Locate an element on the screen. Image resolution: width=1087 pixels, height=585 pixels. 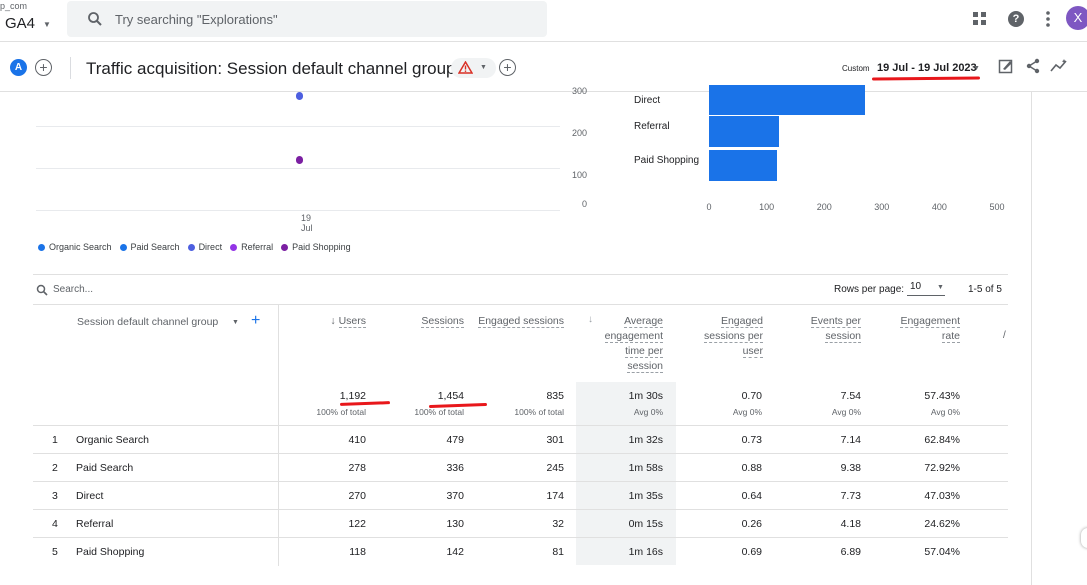
column-header-engagement-rate: Engagement rate is located at coordinates (922, 329).